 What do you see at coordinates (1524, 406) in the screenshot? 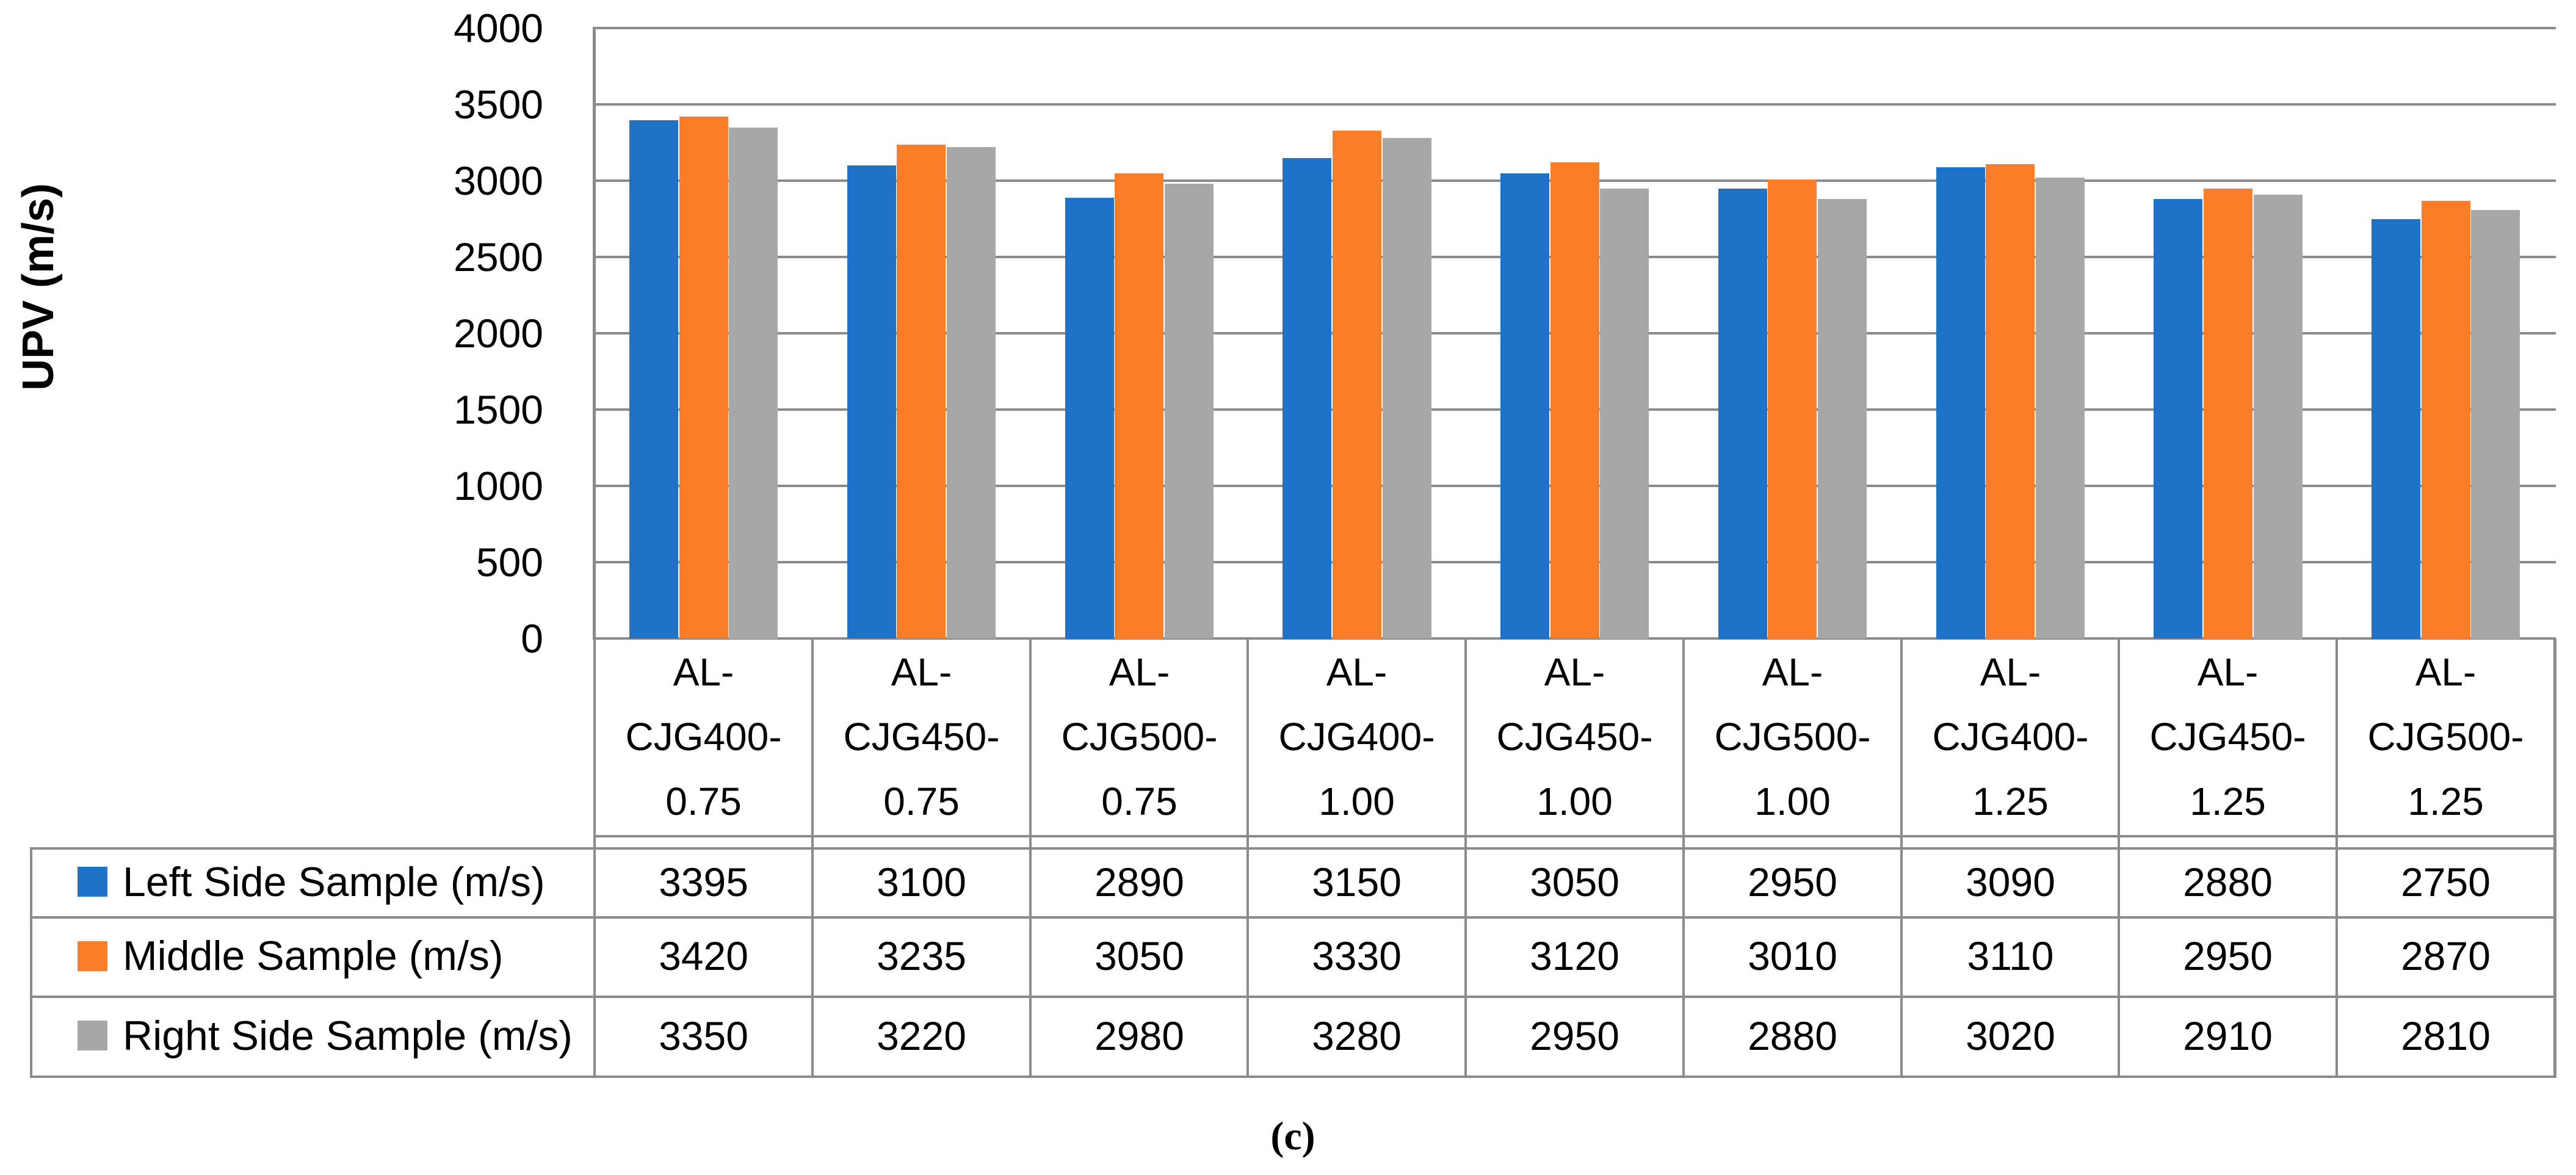
I see `bar-left-side-sample-m-s-AL-CJG450-1.00` at bounding box center [1524, 406].